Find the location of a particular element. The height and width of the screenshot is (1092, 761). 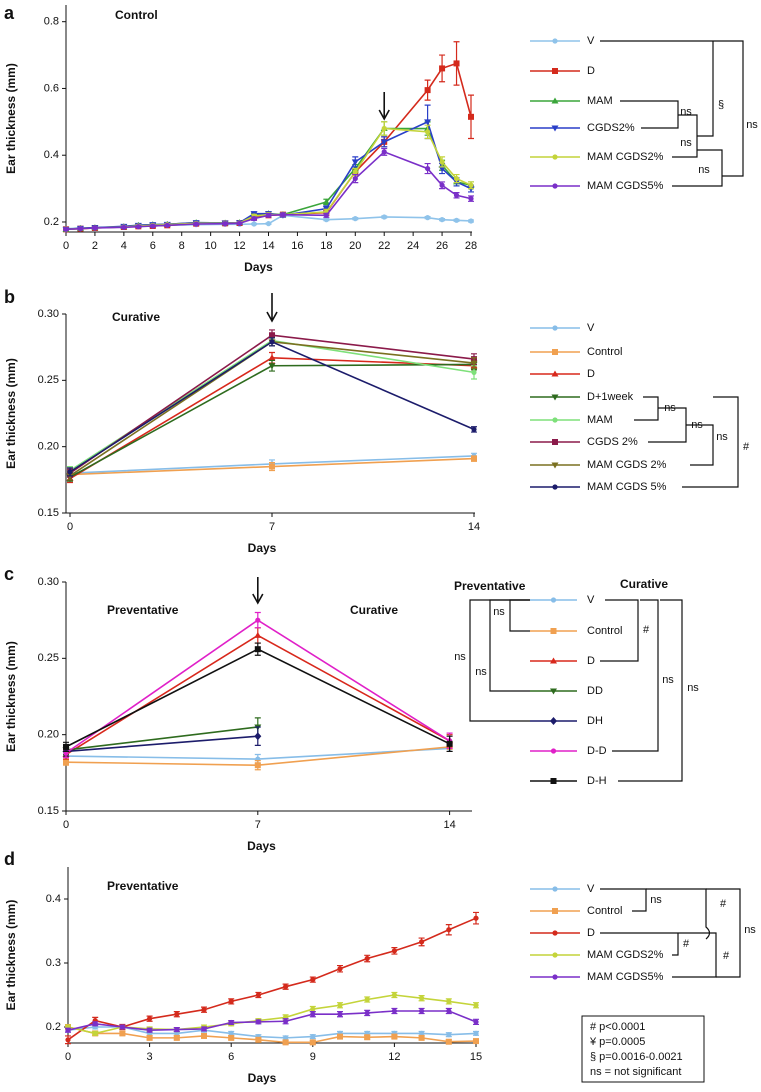

note-line: ¥ p=0.0005 is located at coordinates (617, 1042).